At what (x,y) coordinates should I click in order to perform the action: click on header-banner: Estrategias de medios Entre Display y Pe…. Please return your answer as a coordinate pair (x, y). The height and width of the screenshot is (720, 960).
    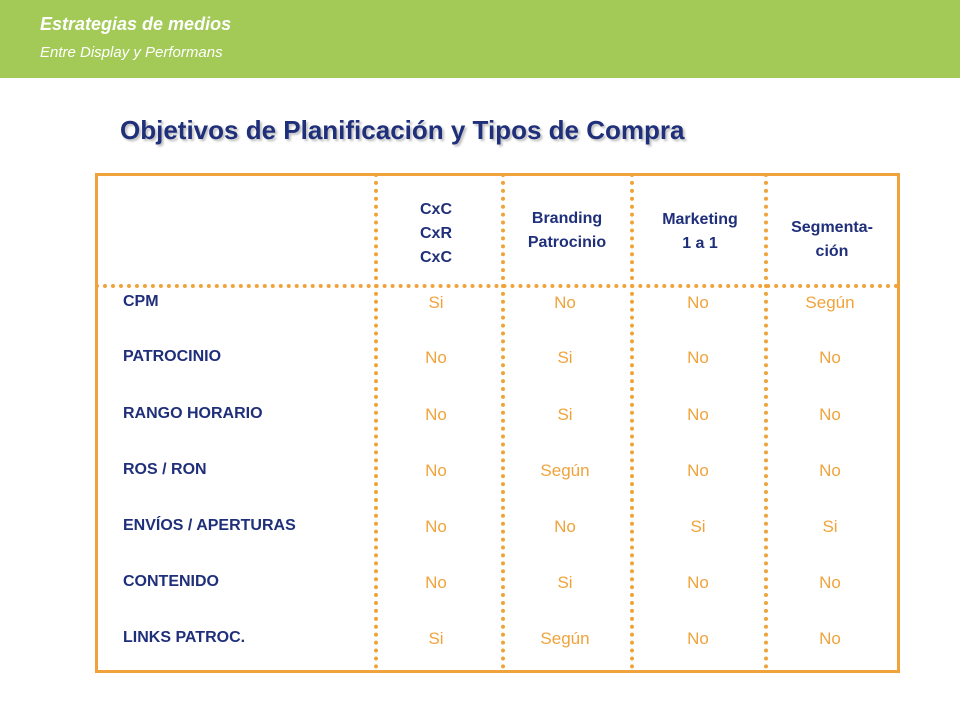
    Looking at the image, I should click on (480, 39).